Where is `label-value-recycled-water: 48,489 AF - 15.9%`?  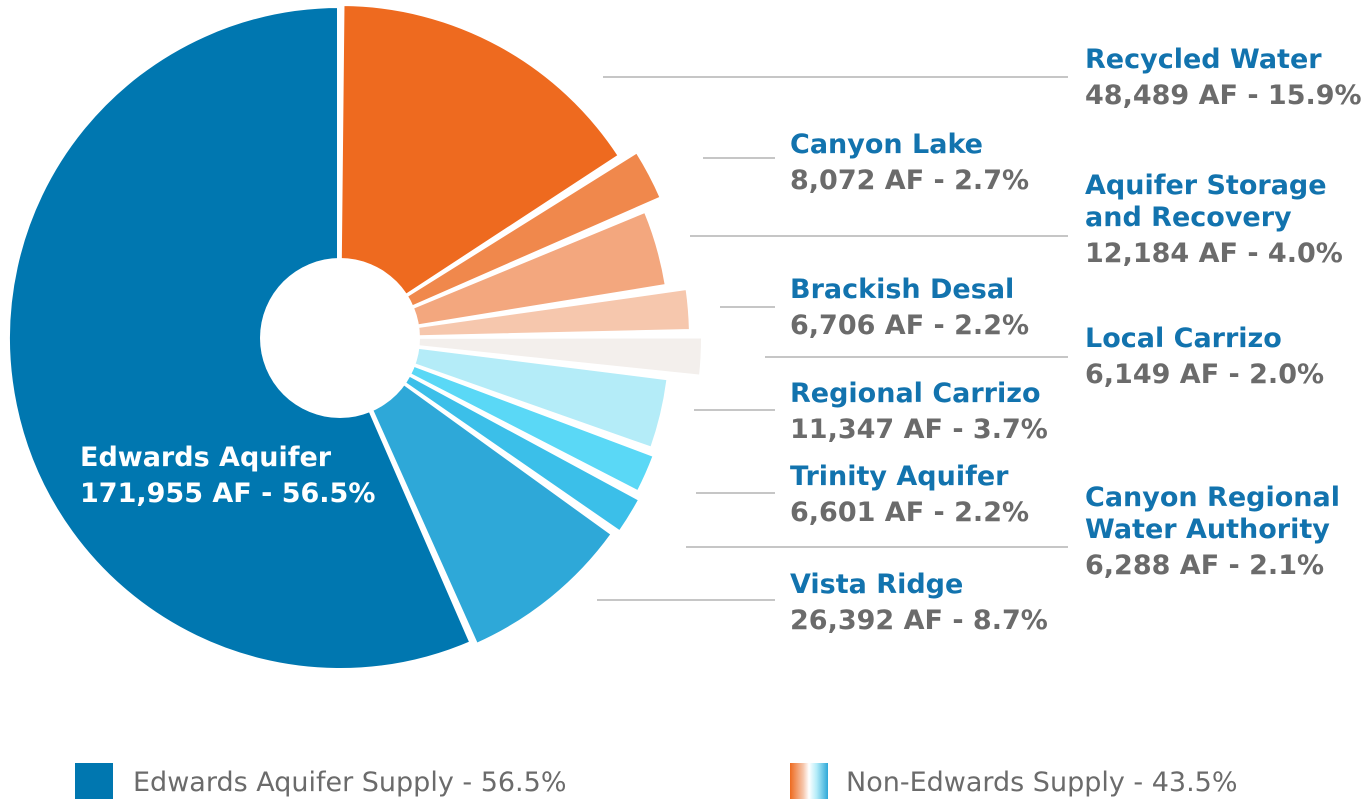 label-value-recycled-water: 48,489 AF - 15.9% is located at coordinates (1223, 95).